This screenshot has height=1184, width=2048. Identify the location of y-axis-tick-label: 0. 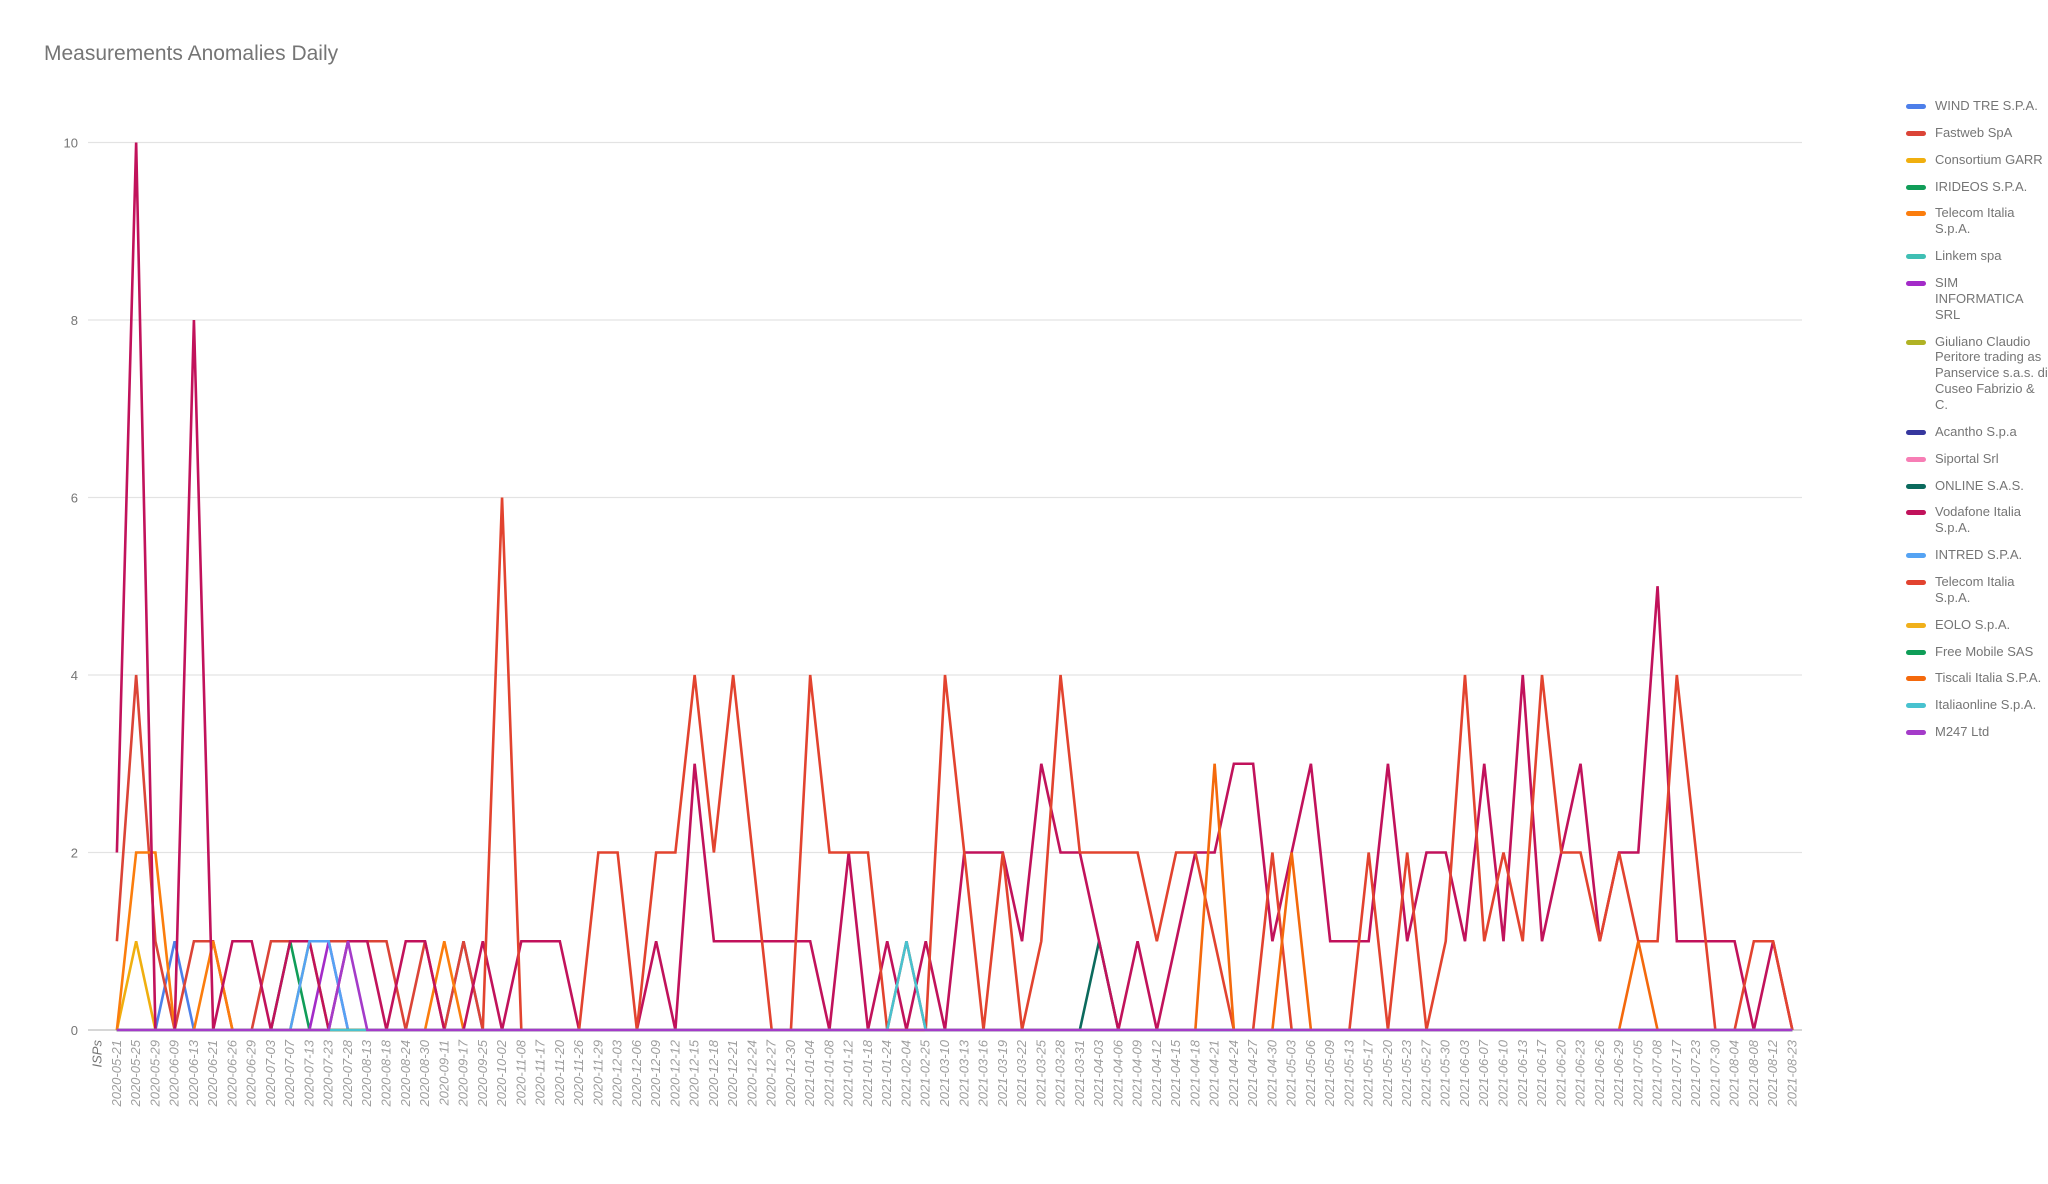
(74, 1030).